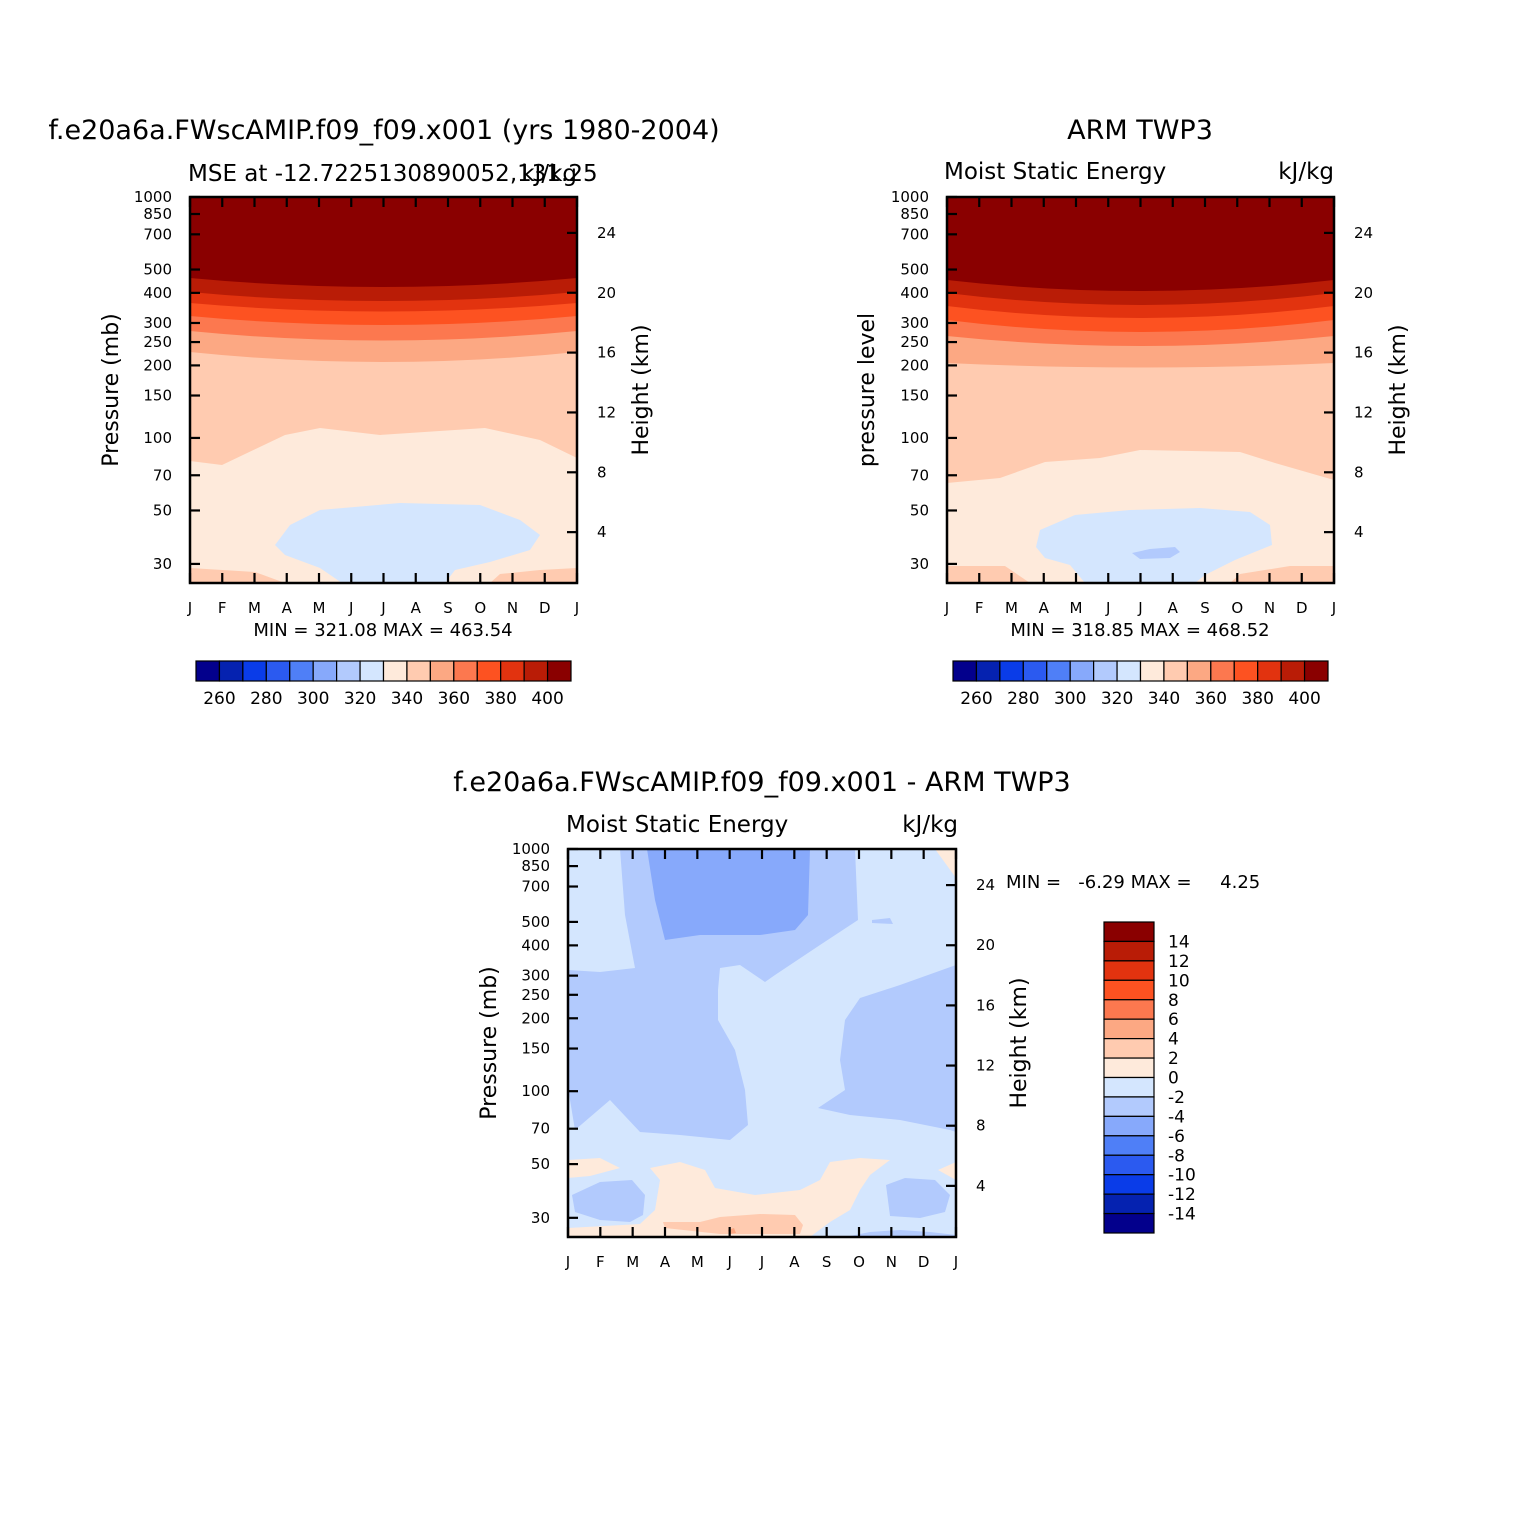 Image resolution: width=1524 pixels, height=1524 pixels. What do you see at coordinates (535, 866) in the screenshot?
I see `diff-ytick-label: 850` at bounding box center [535, 866].